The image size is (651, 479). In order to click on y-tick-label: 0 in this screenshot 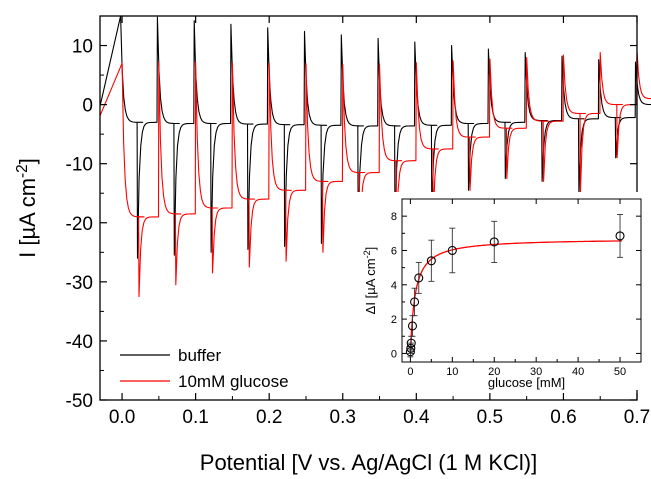, I will do `click(87, 106)`.